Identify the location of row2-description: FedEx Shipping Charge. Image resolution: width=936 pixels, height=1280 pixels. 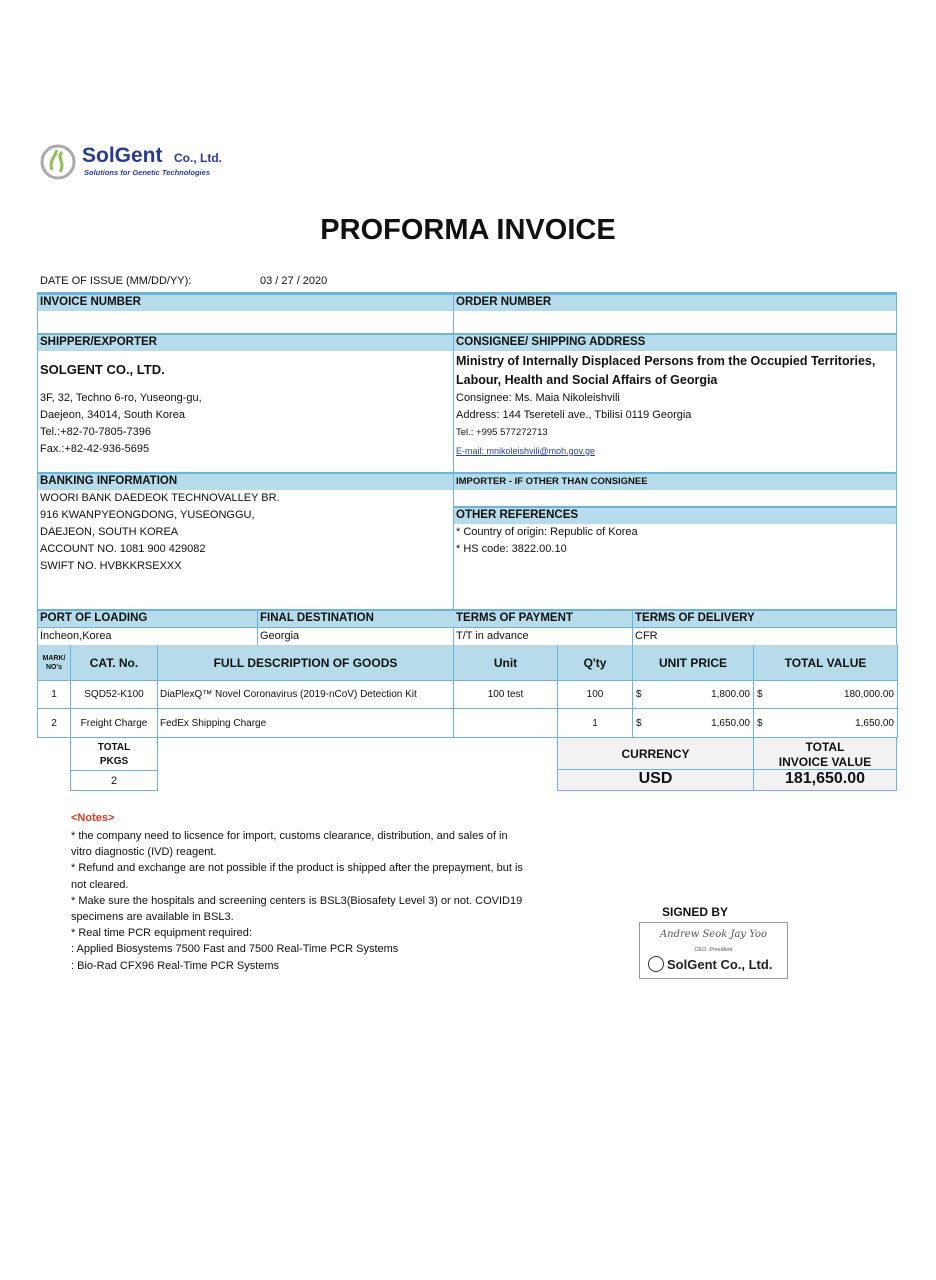
(306, 723).